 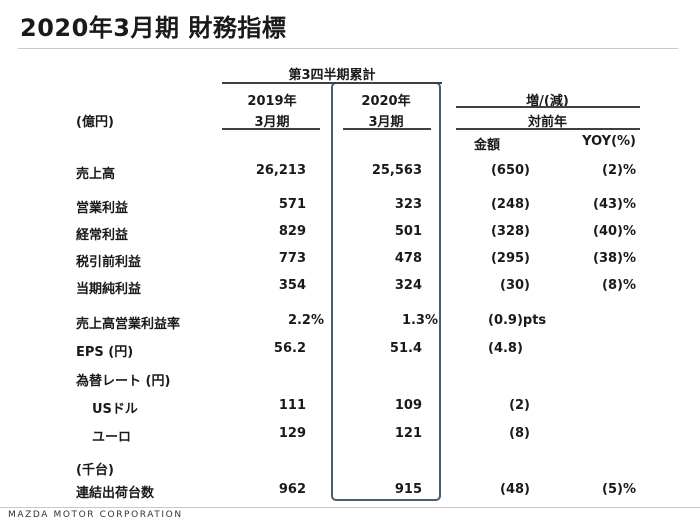 What do you see at coordinates (292, 433) in the screenshot?
I see `cell-2019: 129` at bounding box center [292, 433].